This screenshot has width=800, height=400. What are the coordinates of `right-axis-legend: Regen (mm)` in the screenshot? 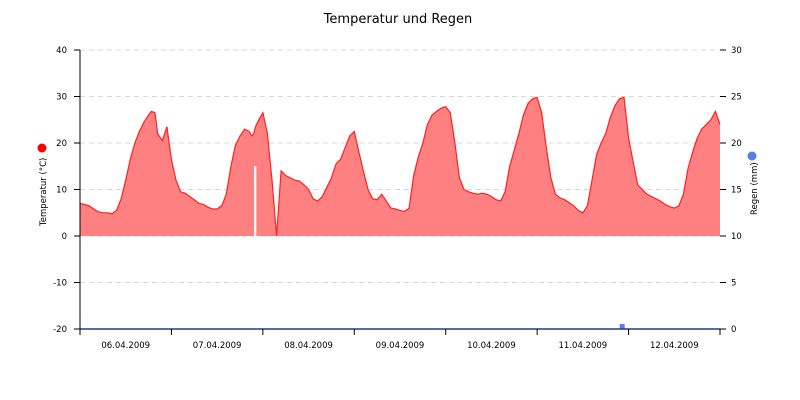 It's located at (753, 183).